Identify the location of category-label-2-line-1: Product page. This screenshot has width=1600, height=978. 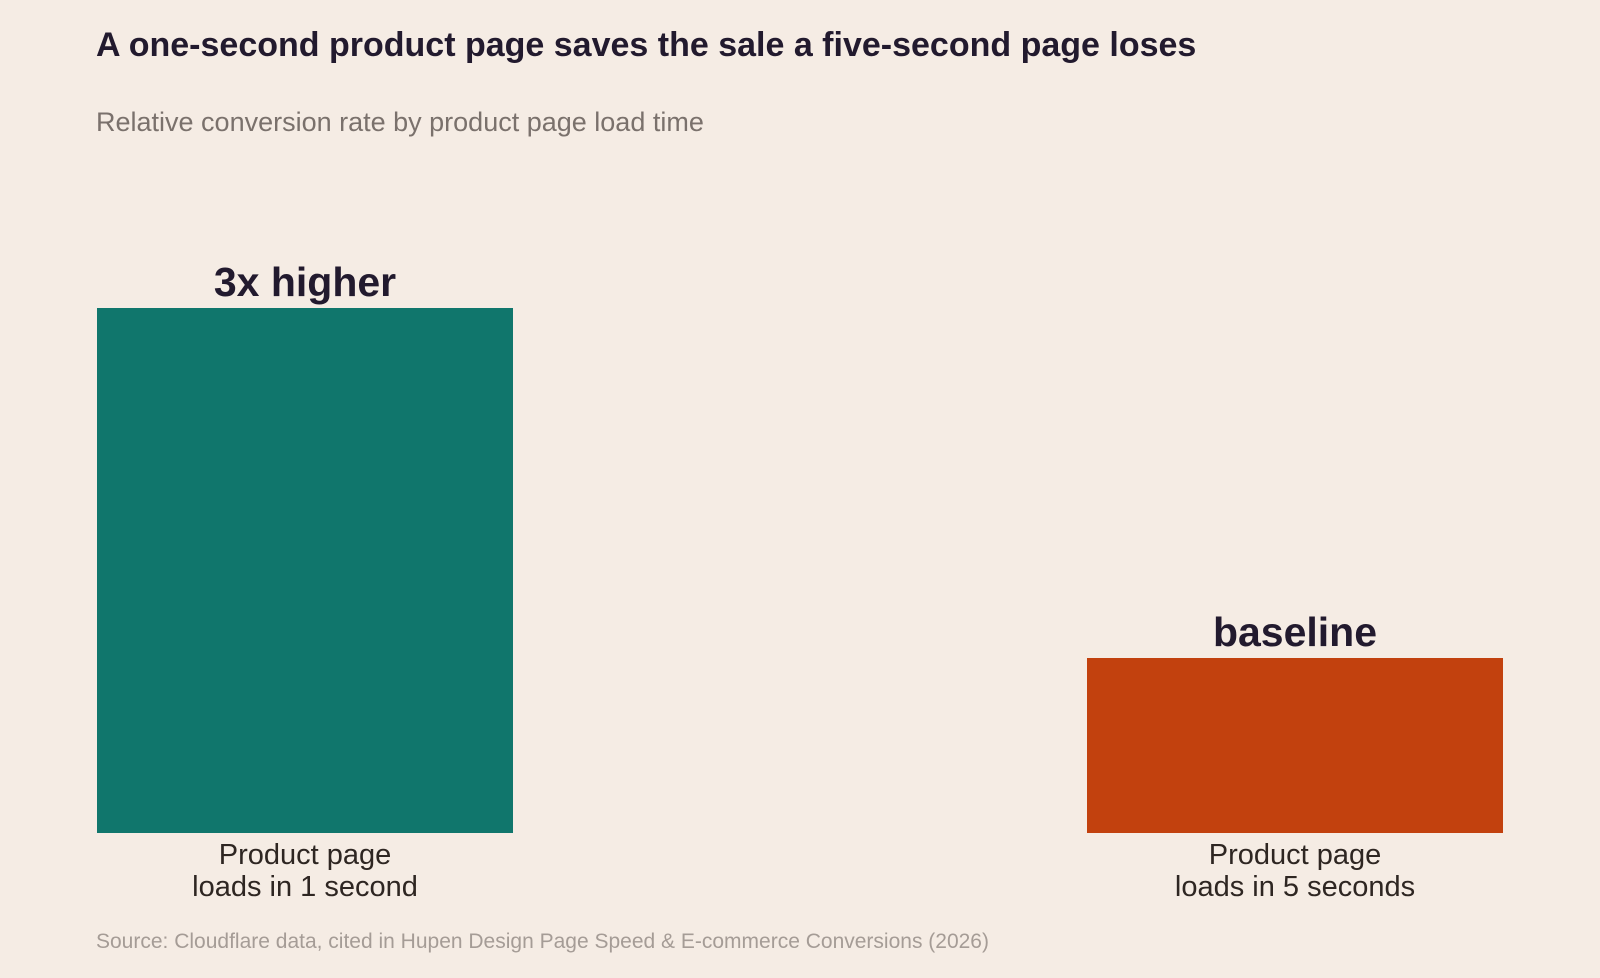
(1295, 855).